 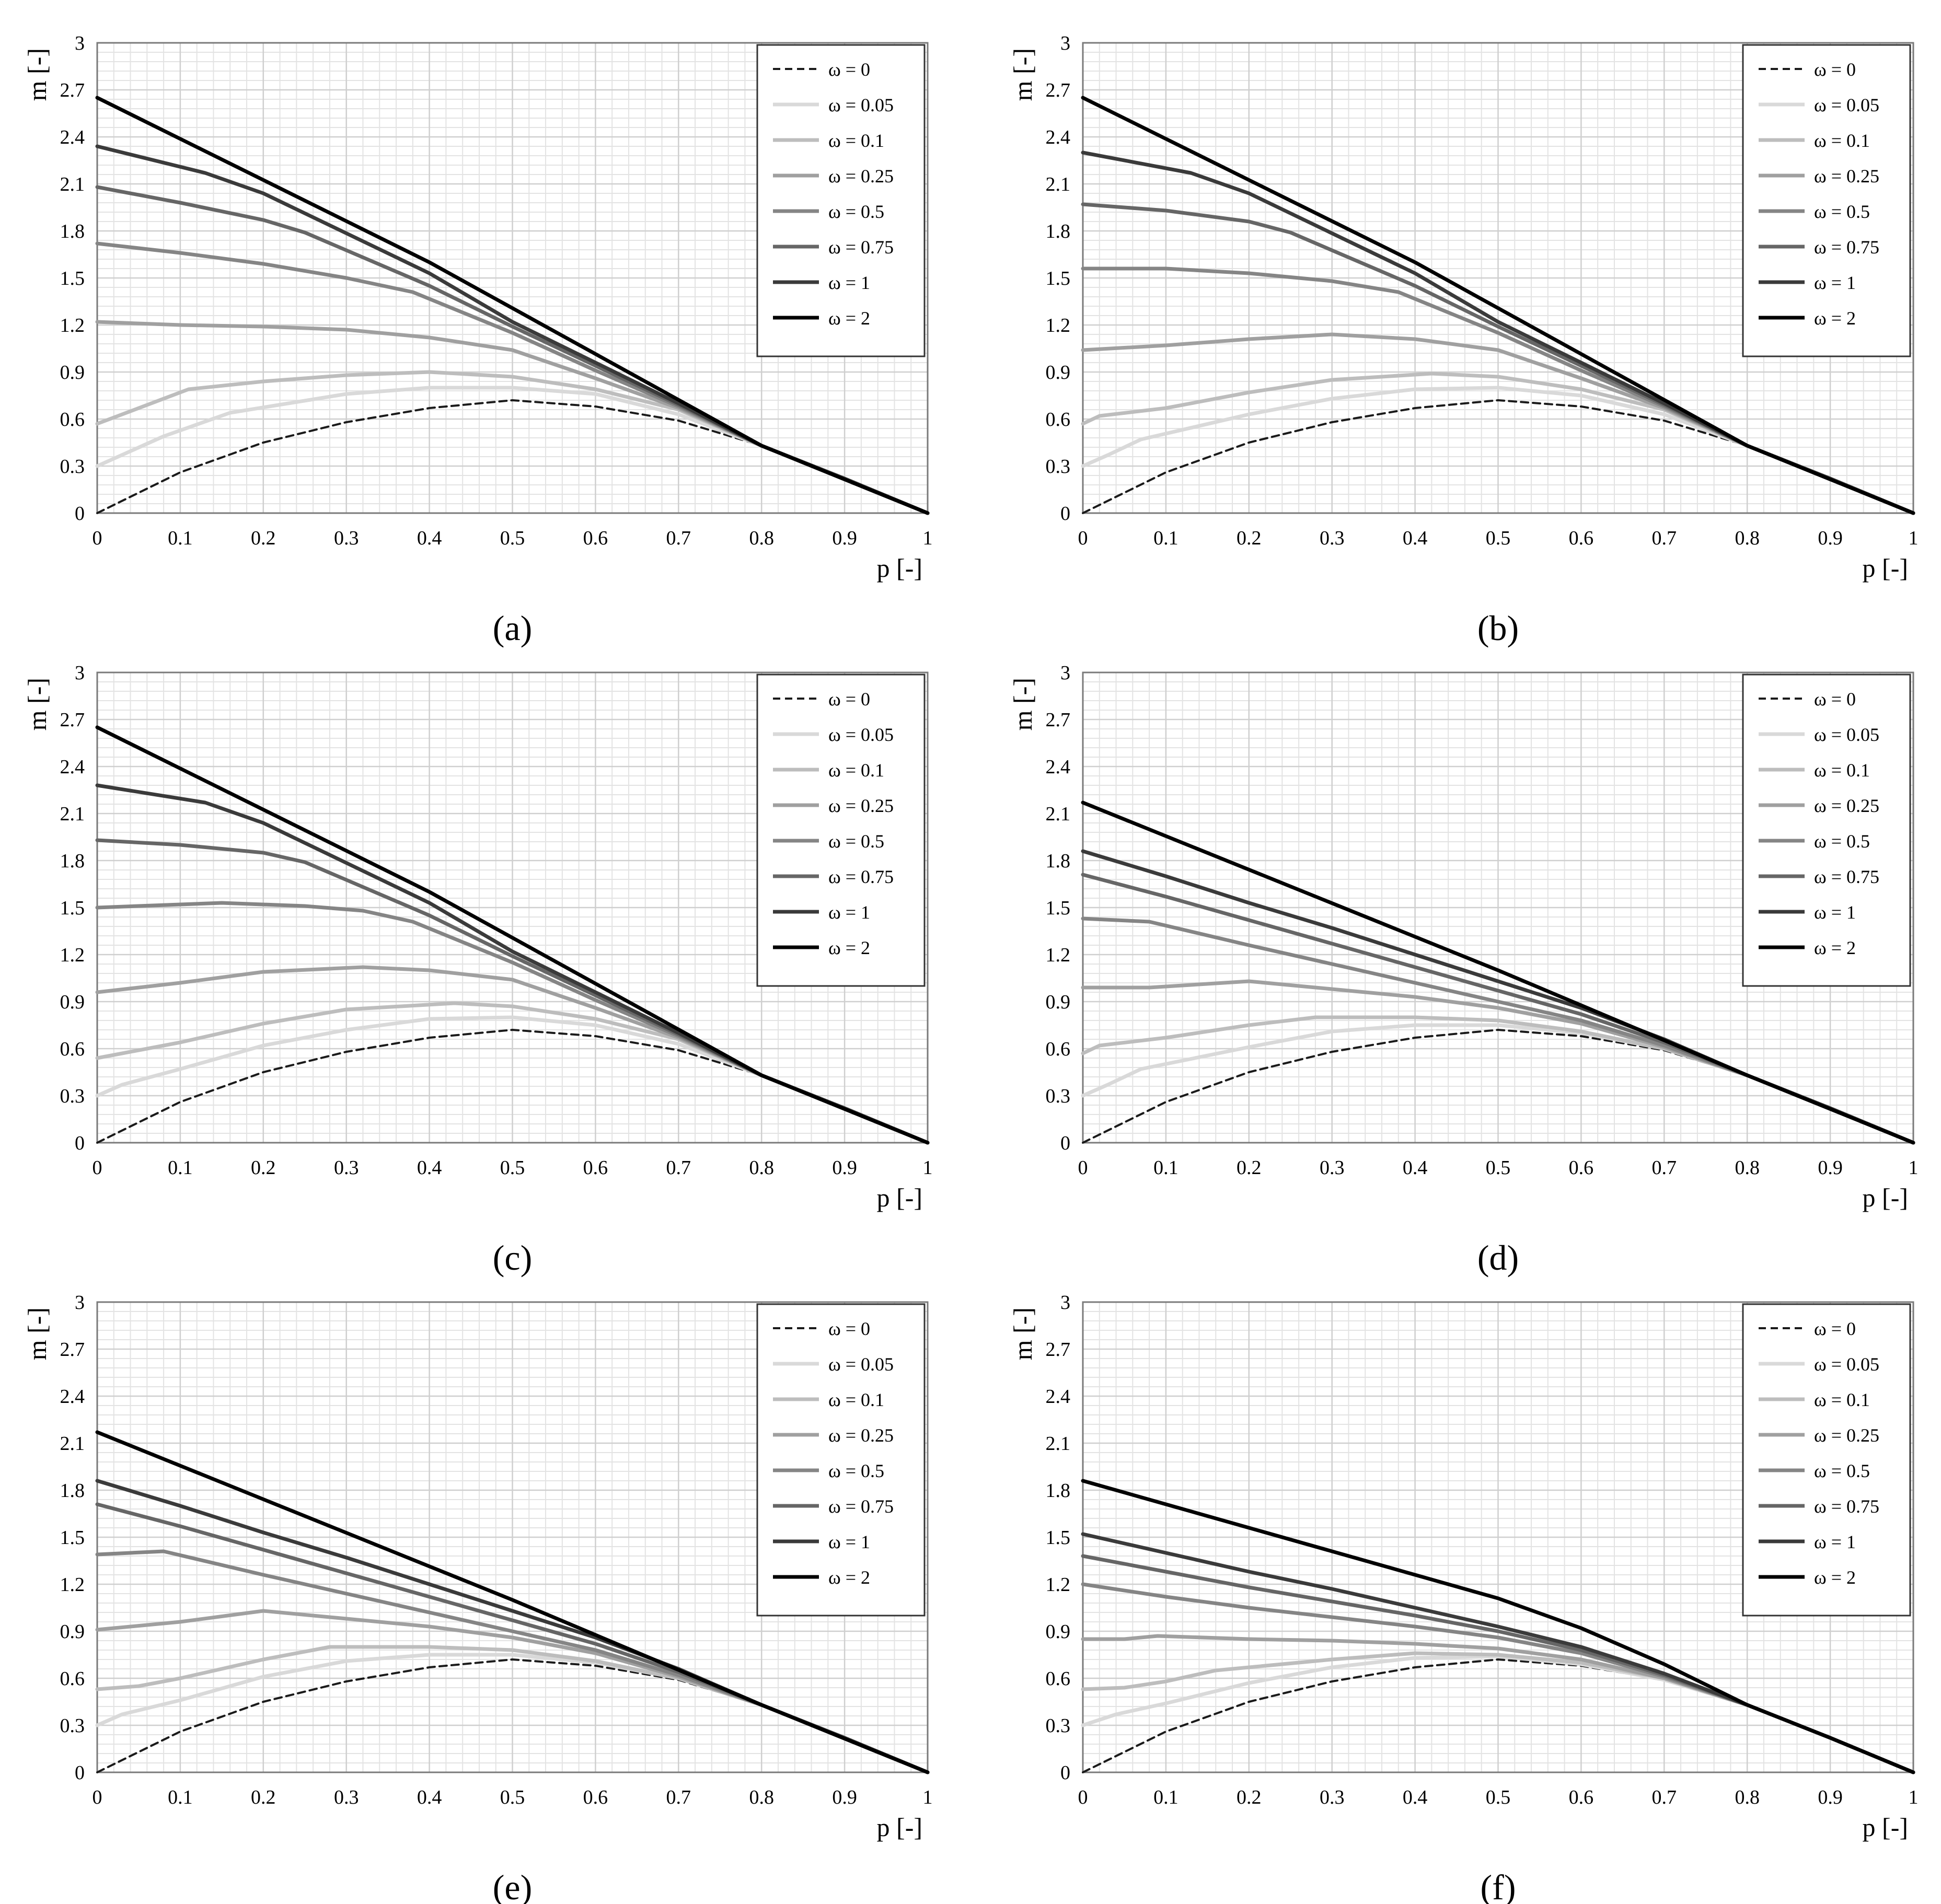 I want to click on y-tick-label: 1.5, so click(x=1058, y=278).